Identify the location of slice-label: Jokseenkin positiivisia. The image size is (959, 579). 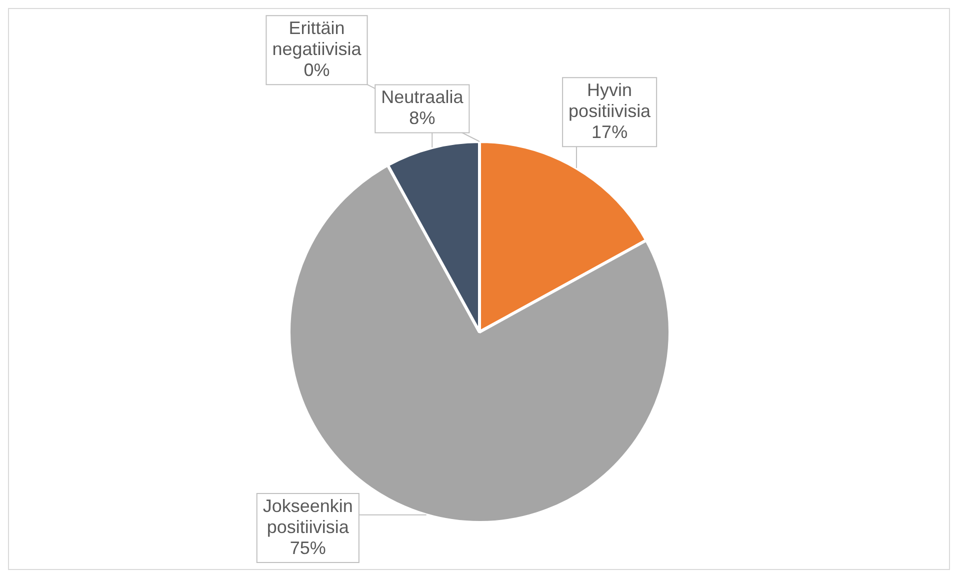
(307, 516).